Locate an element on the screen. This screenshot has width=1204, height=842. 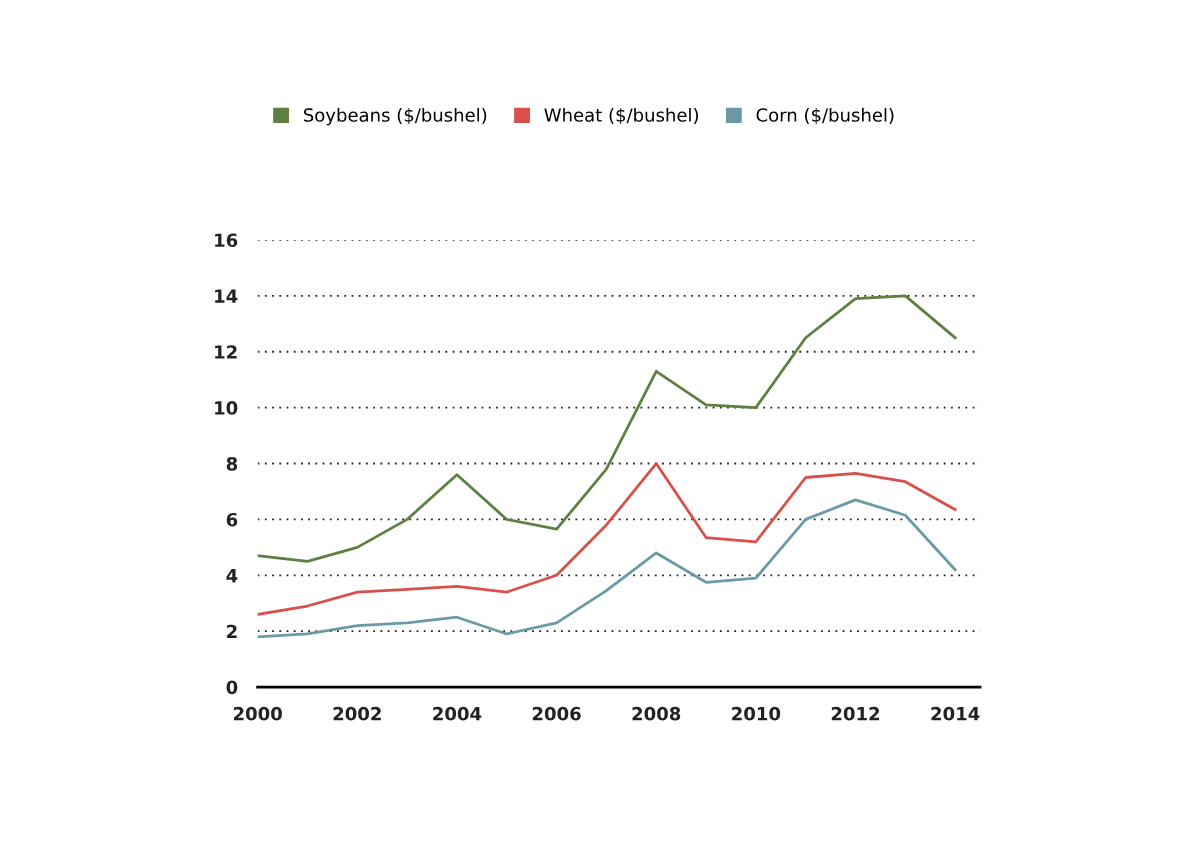
y-tick-label: 2 is located at coordinates (232, 631).